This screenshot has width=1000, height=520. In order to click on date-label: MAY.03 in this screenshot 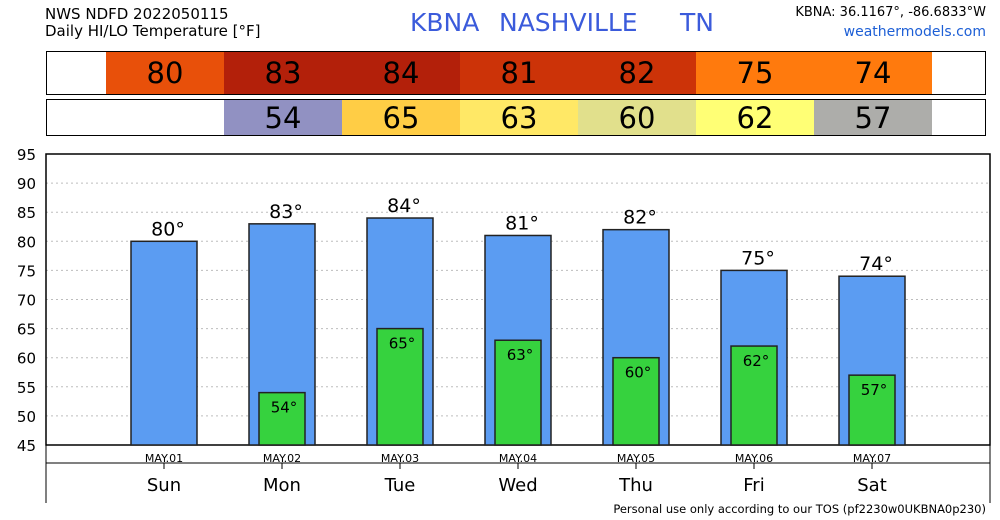, I will do `click(400, 458)`.